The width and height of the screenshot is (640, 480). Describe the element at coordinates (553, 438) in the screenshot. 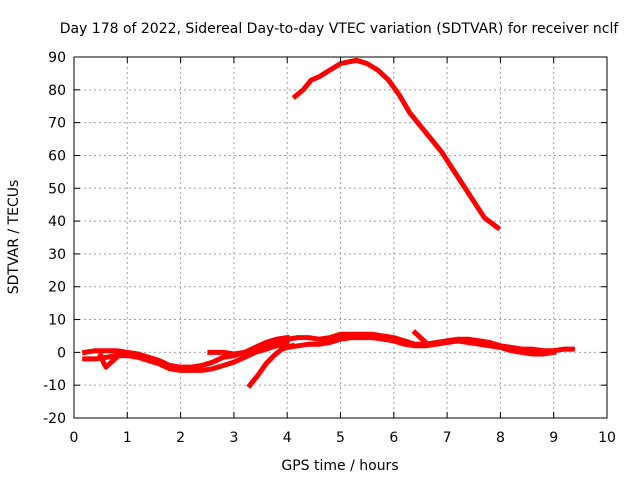

I see `x-tick-label: 9` at that location.